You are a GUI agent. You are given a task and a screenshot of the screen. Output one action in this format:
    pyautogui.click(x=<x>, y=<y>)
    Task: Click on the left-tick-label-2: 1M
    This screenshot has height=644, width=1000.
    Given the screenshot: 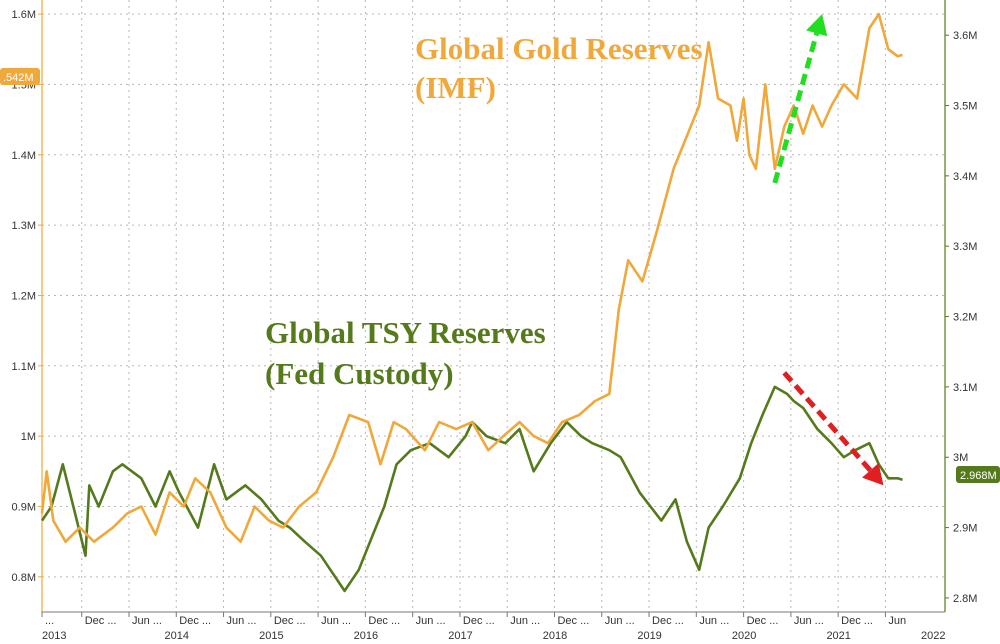 What is the action you would take?
    pyautogui.click(x=28, y=437)
    